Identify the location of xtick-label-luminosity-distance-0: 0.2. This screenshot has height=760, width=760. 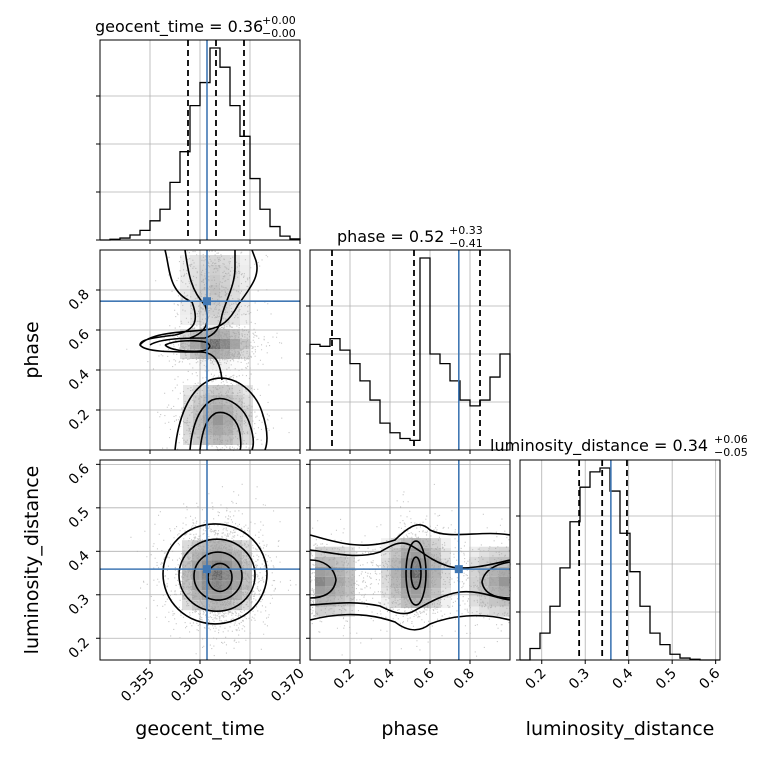
(536, 679).